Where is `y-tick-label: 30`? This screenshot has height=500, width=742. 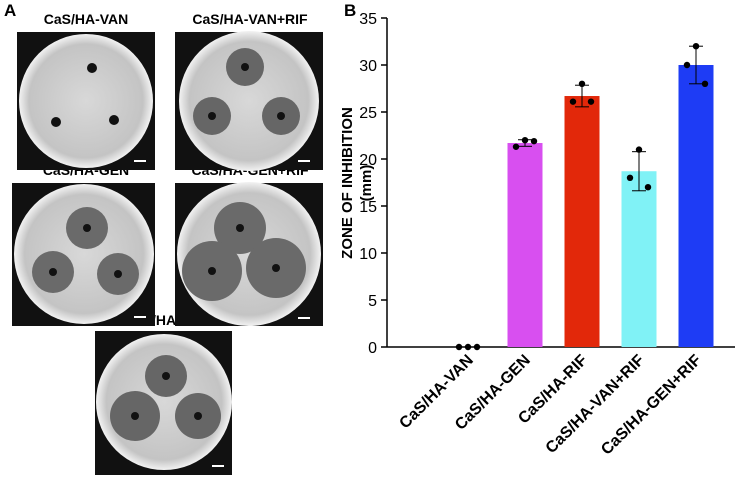
y-tick-label: 30 is located at coordinates (368, 66).